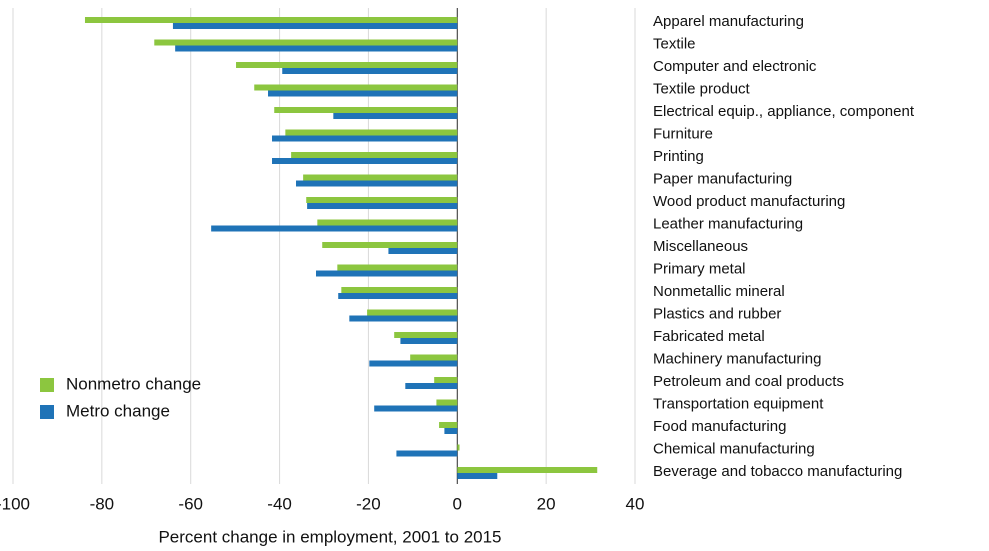 The height and width of the screenshot is (551, 989). What do you see at coordinates (683, 133) in the screenshot?
I see `category-label: Furniture` at bounding box center [683, 133].